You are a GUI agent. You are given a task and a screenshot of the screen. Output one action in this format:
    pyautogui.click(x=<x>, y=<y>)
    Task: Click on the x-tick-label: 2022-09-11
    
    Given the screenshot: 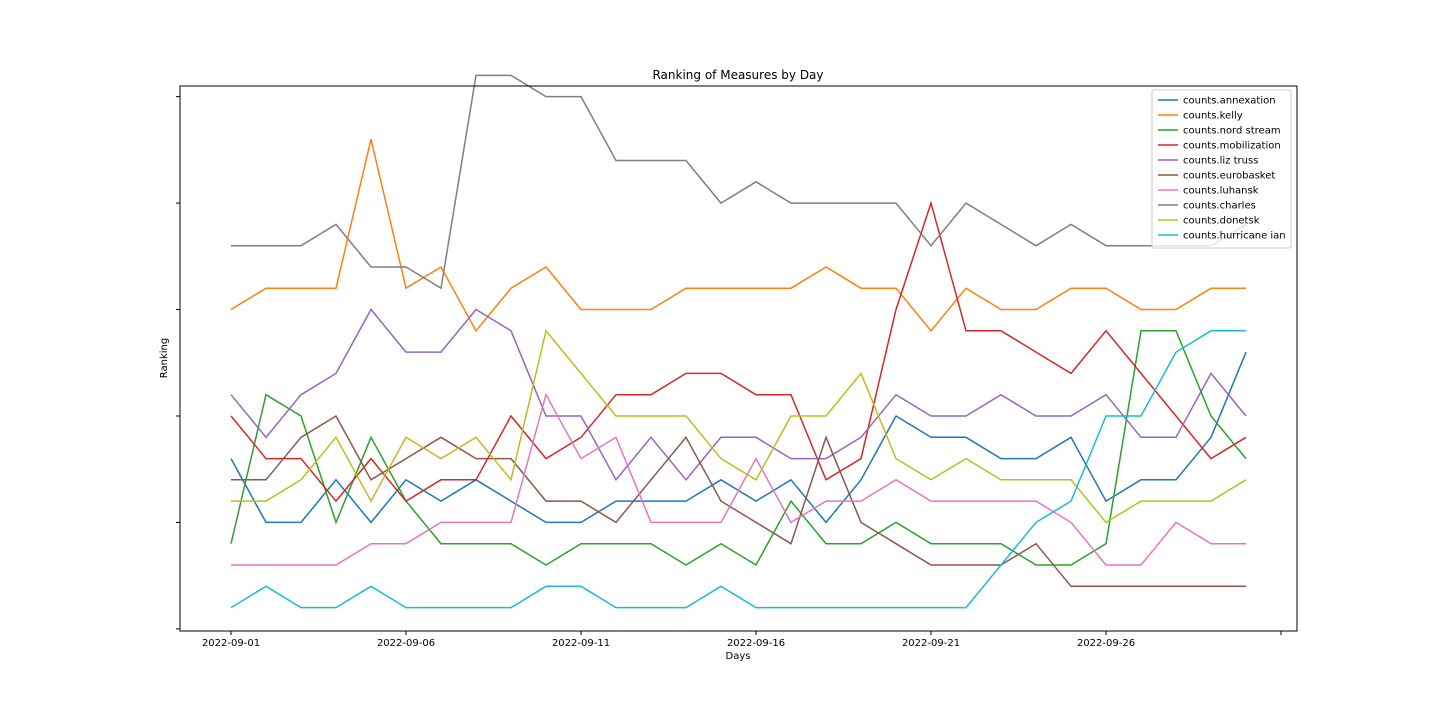 What is the action you would take?
    pyautogui.click(x=581, y=643)
    